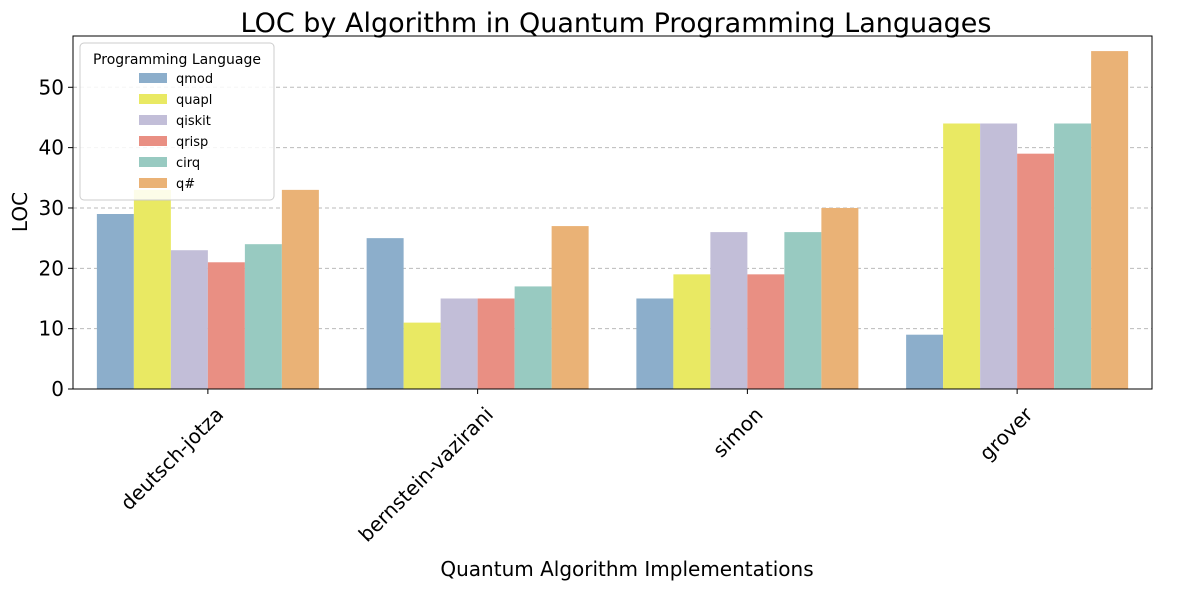  What do you see at coordinates (188, 163) in the screenshot?
I see `legend-label-cirq: cirq` at bounding box center [188, 163].